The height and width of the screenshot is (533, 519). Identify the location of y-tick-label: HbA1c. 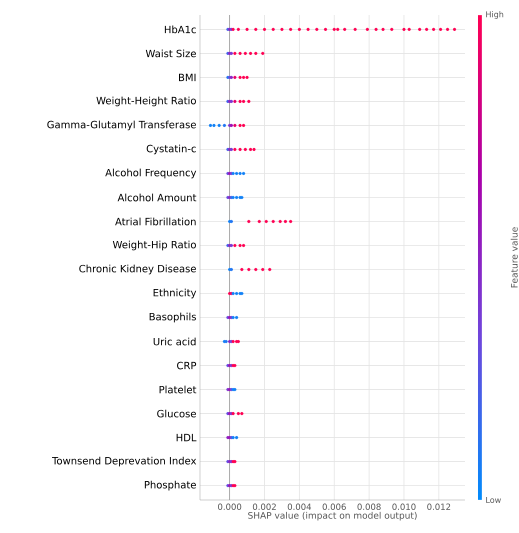
(180, 30).